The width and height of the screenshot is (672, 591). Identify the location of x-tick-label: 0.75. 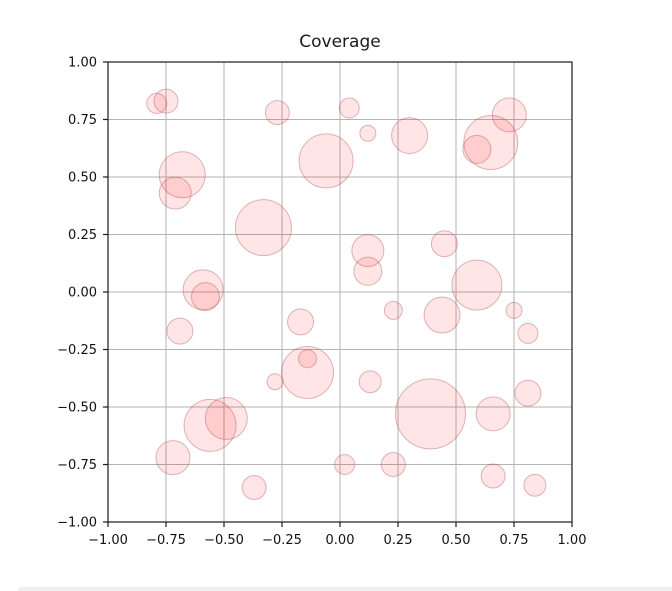
(514, 540).